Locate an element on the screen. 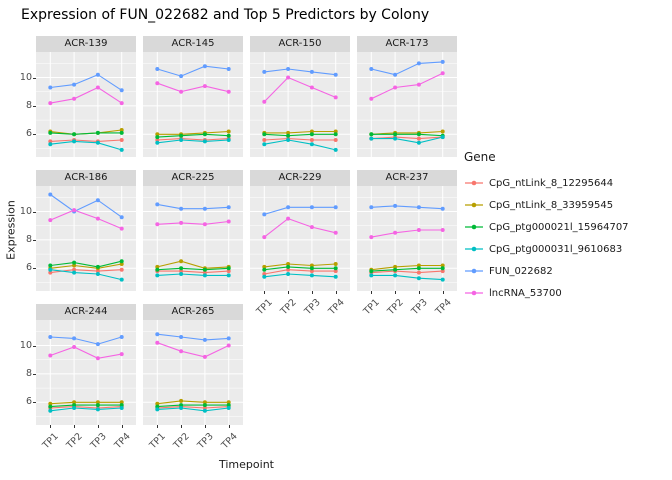  legend-entry-label: lncRNA_53700 is located at coordinates (525, 293).